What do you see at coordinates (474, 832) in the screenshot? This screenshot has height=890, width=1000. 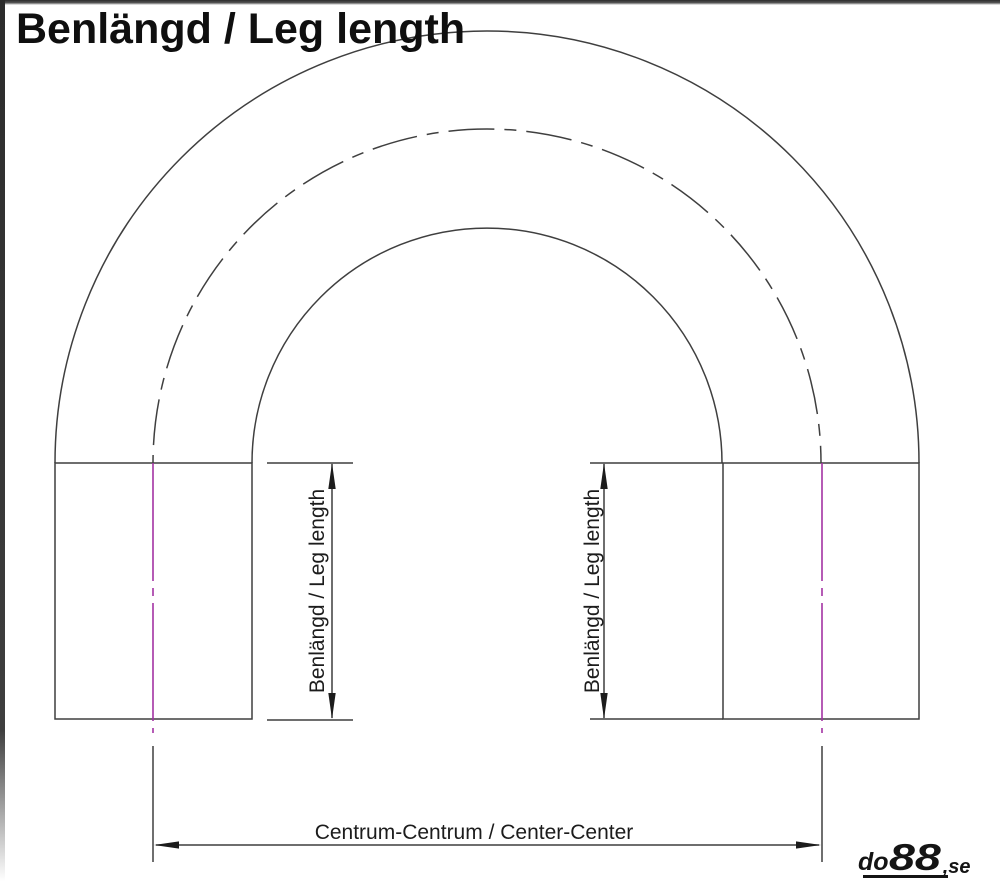 I see `center-center-dim-label: Centrum-Centrum / Center-Center` at bounding box center [474, 832].